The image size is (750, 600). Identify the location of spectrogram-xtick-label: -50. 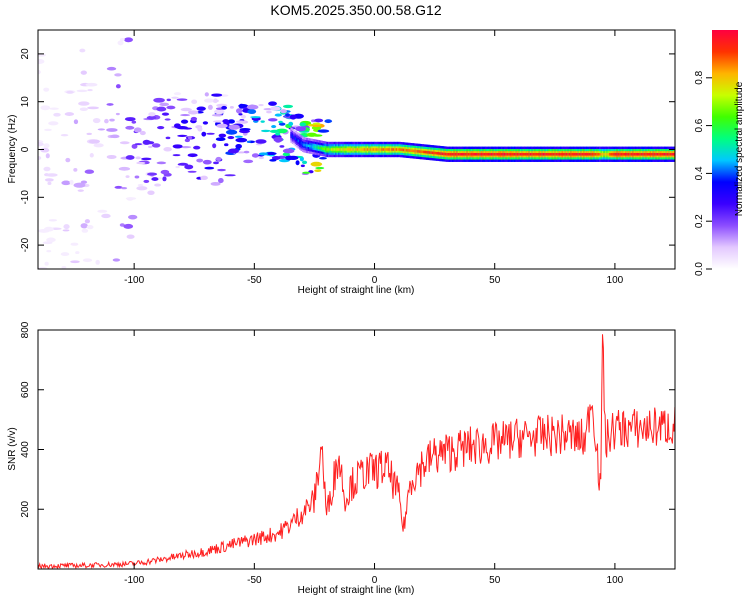
(254, 280).